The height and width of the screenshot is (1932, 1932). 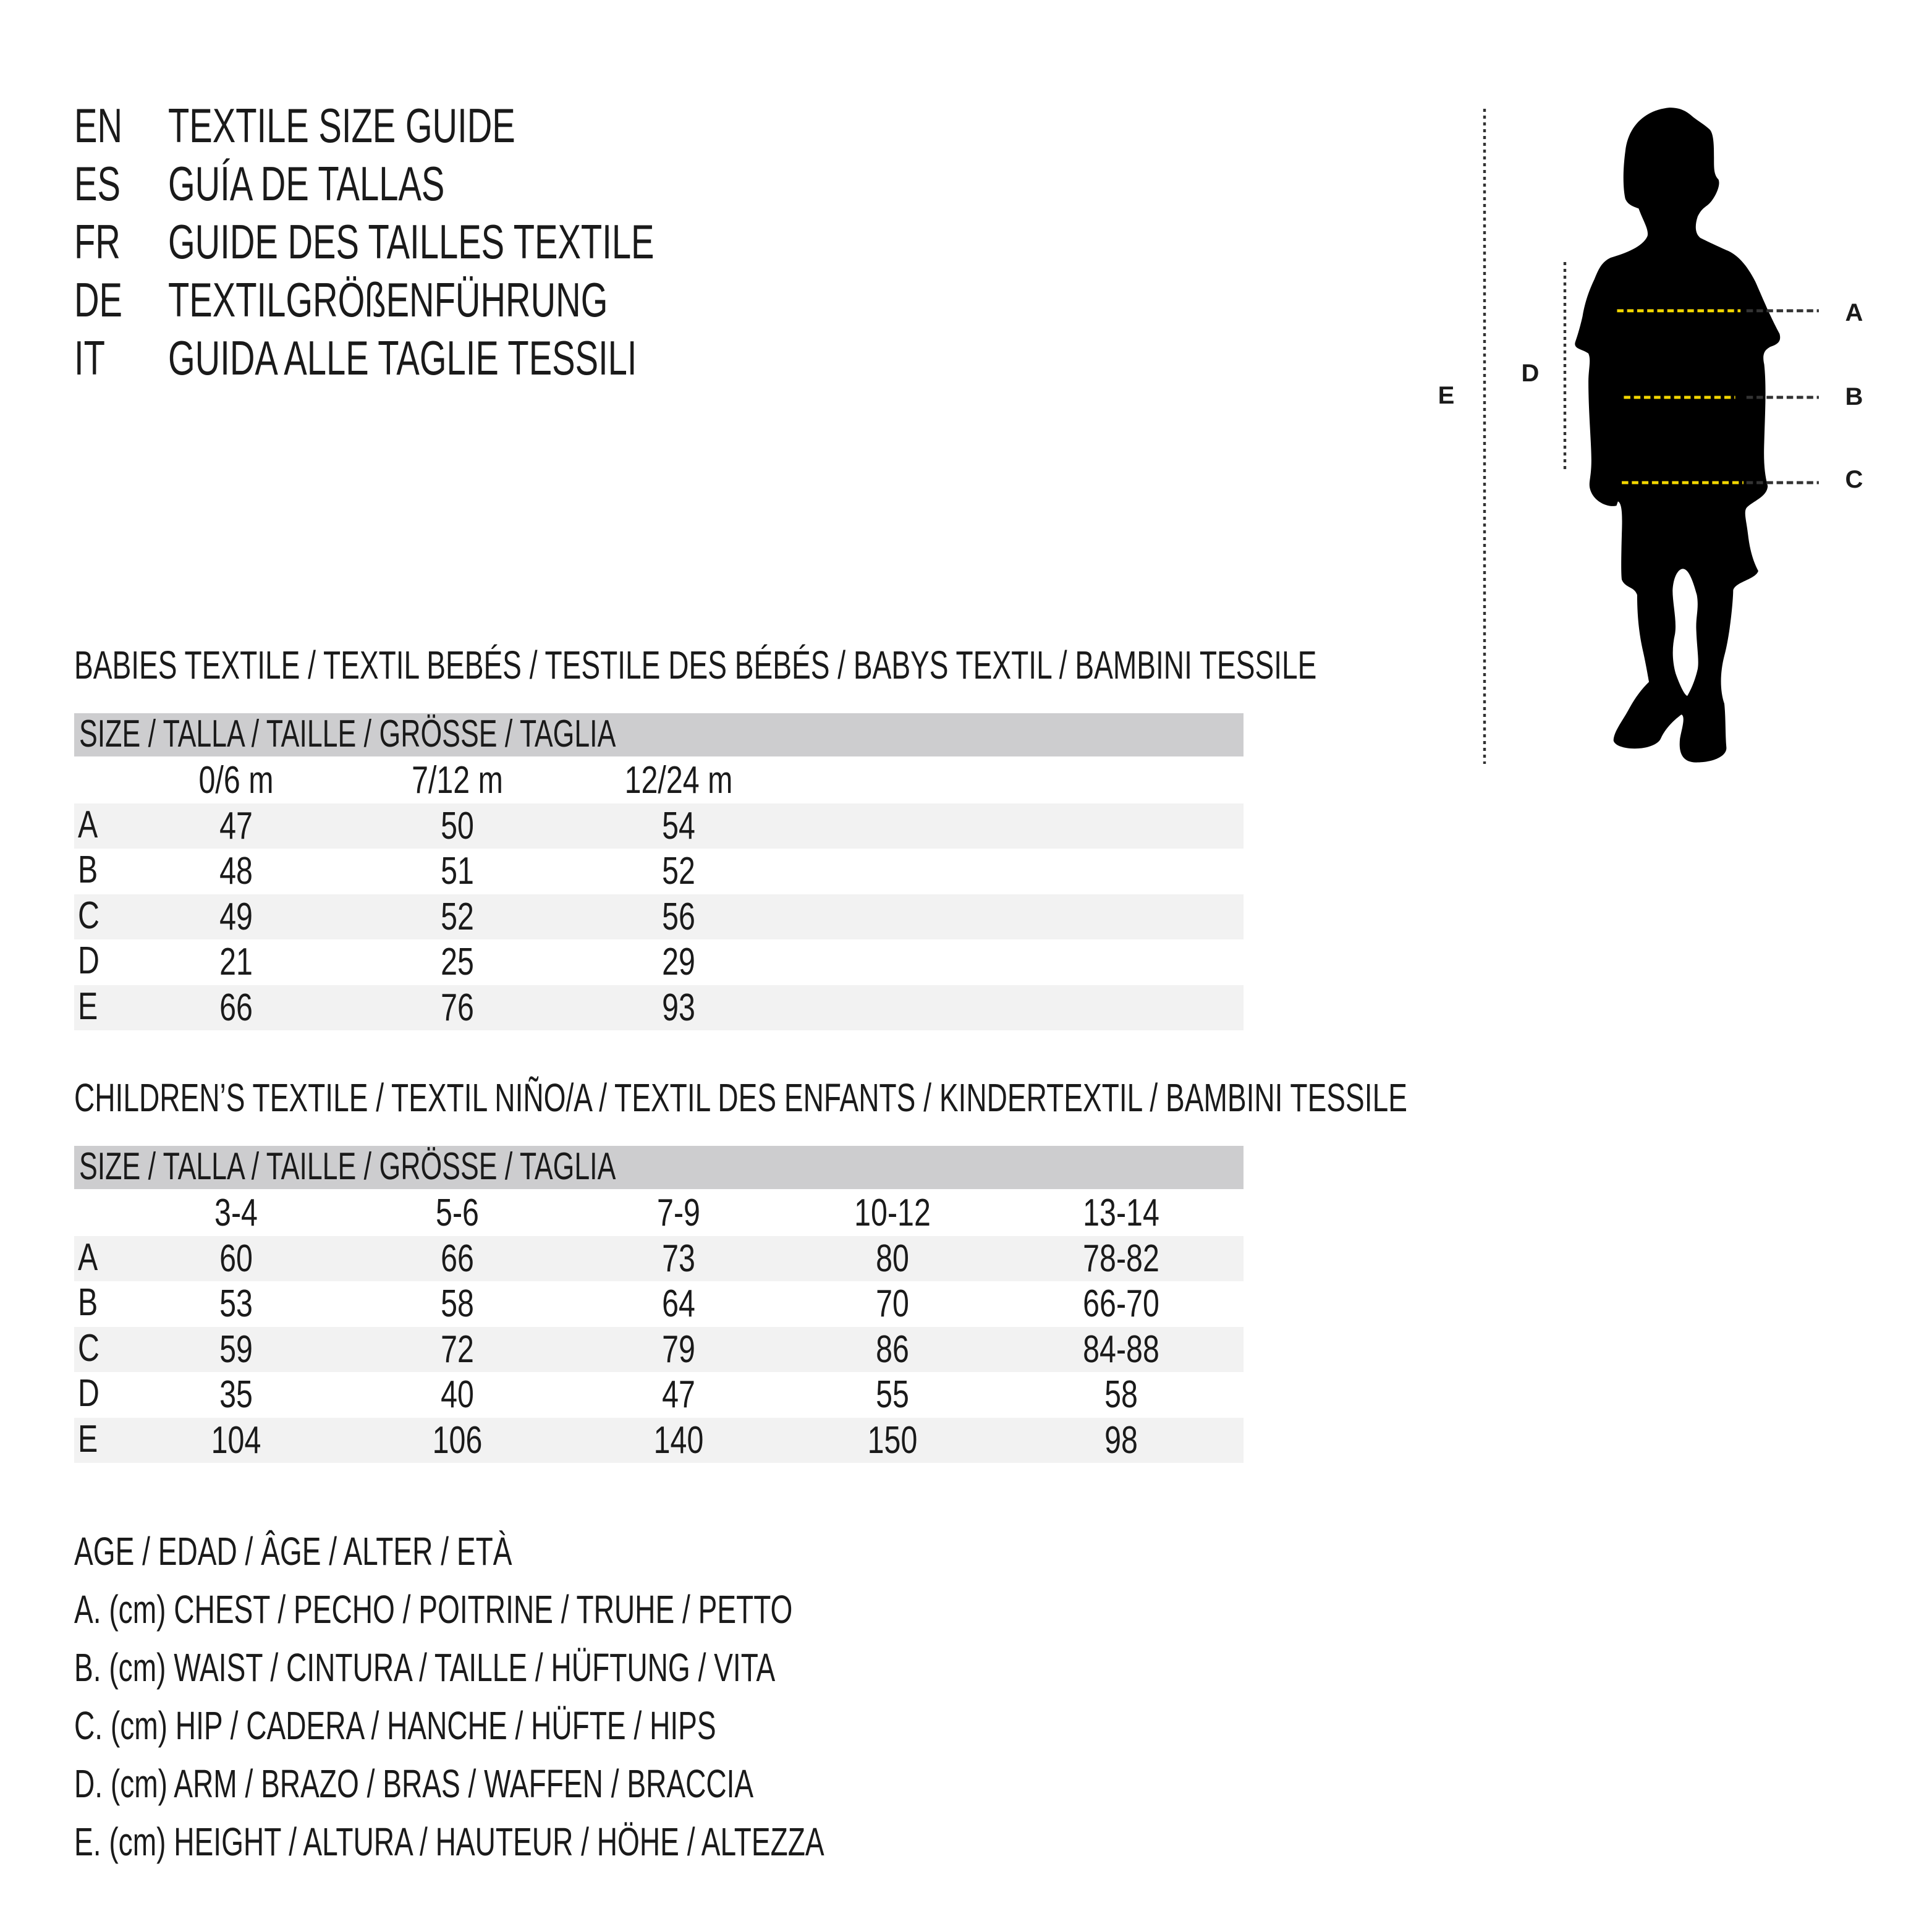 I want to click on table-row-b: B 53 58 64 70 66-70, so click(x=659, y=1303).